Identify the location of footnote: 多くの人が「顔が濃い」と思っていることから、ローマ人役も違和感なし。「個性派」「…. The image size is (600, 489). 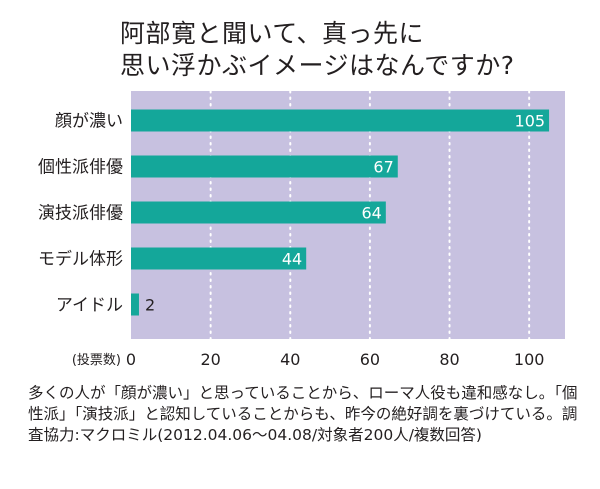
(303, 414).